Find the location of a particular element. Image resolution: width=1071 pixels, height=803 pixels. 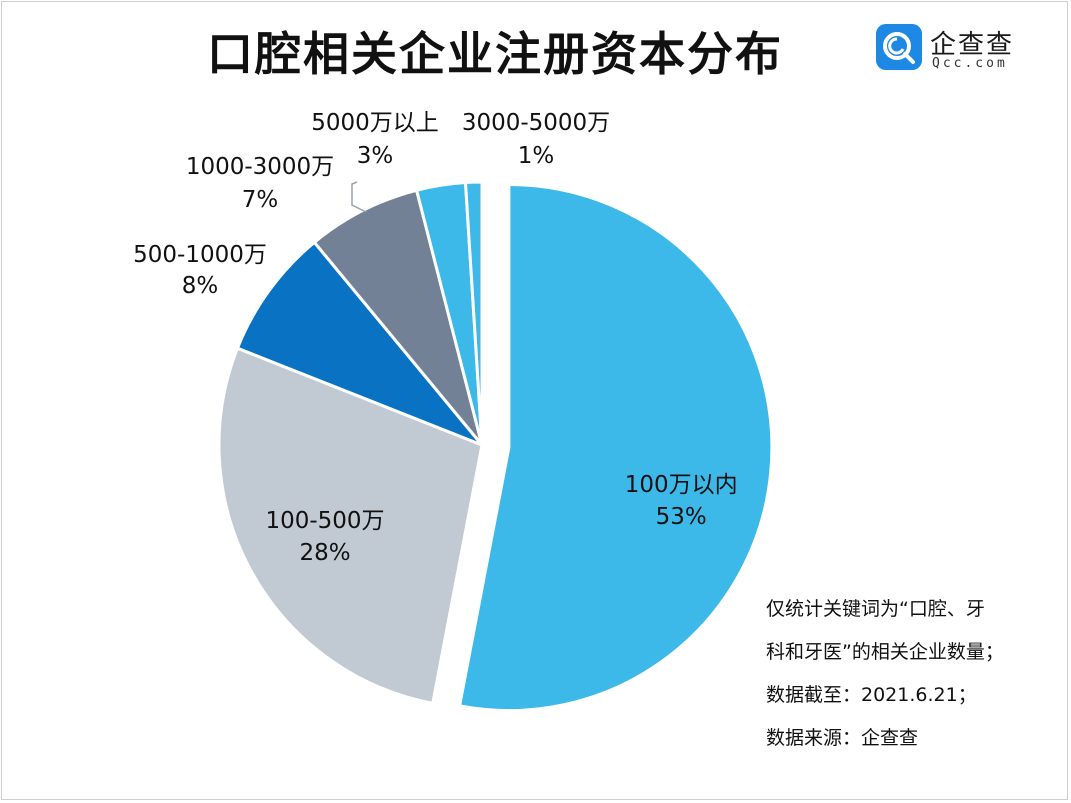

qcc-logo-icon is located at coordinates (899, 47).